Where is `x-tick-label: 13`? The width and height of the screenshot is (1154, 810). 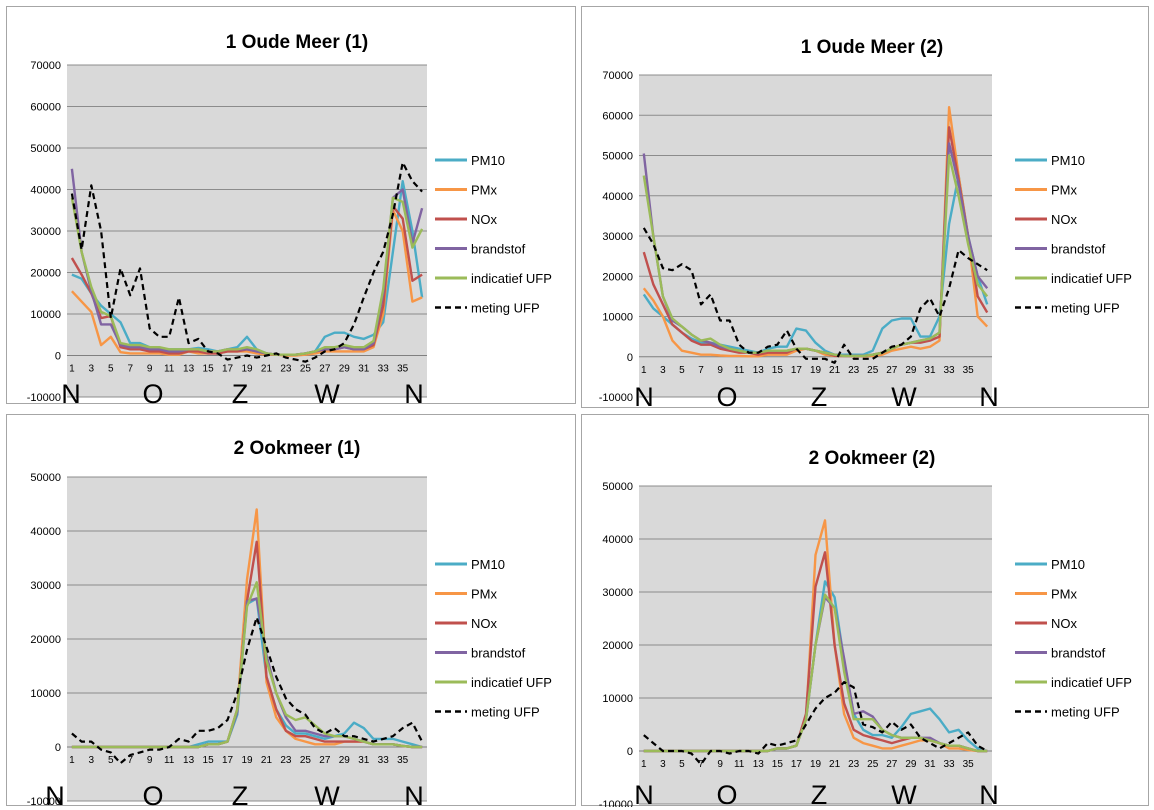
x-tick-label: 13 is located at coordinates (759, 764).